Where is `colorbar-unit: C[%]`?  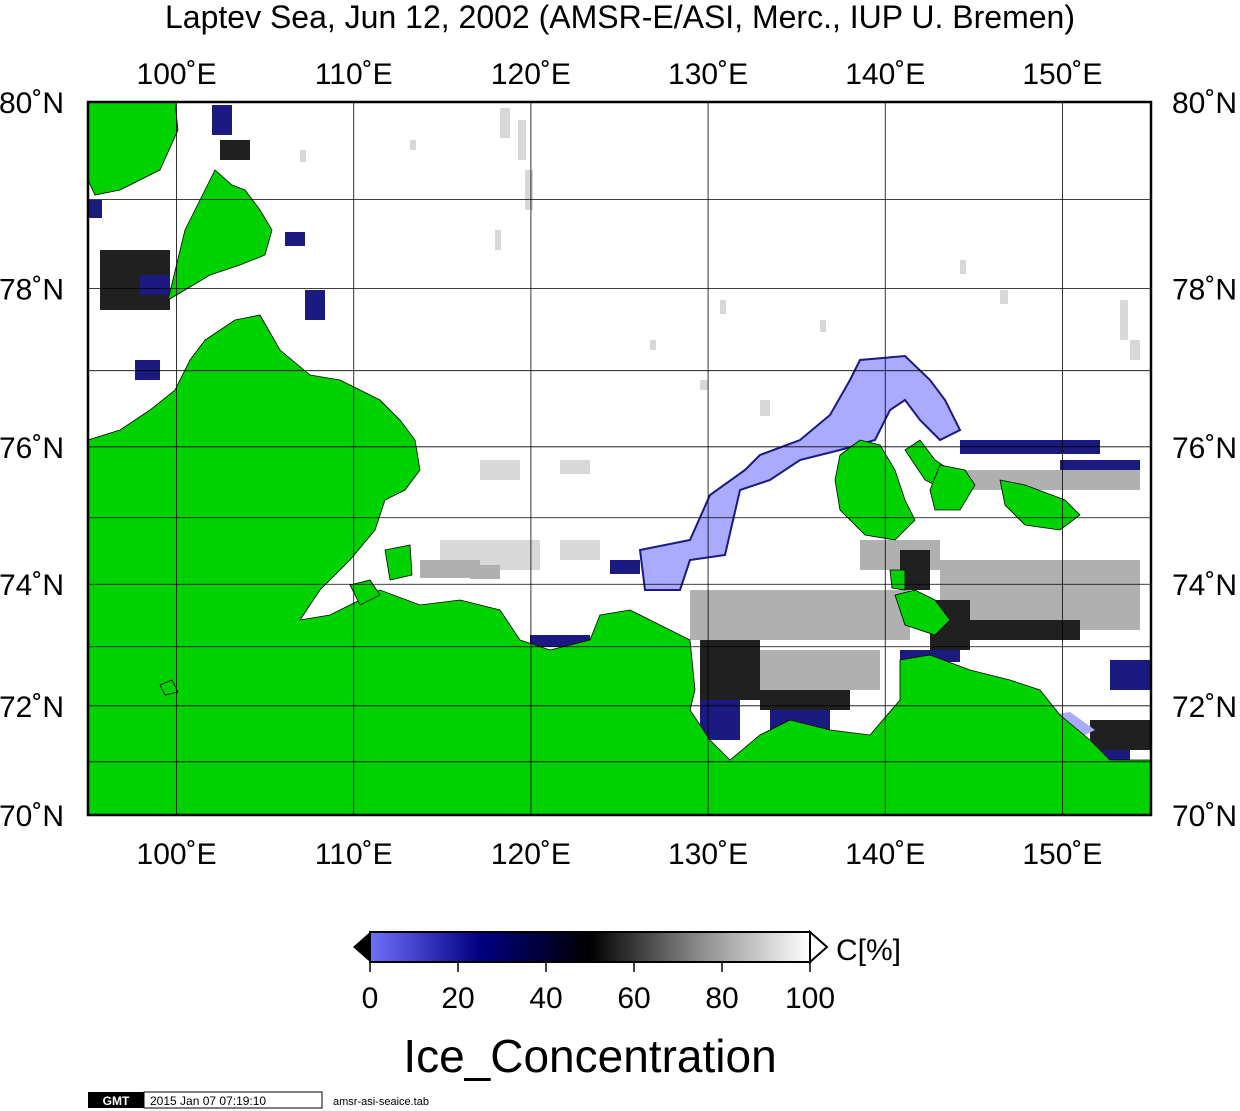 colorbar-unit: C[%] is located at coordinates (868, 950).